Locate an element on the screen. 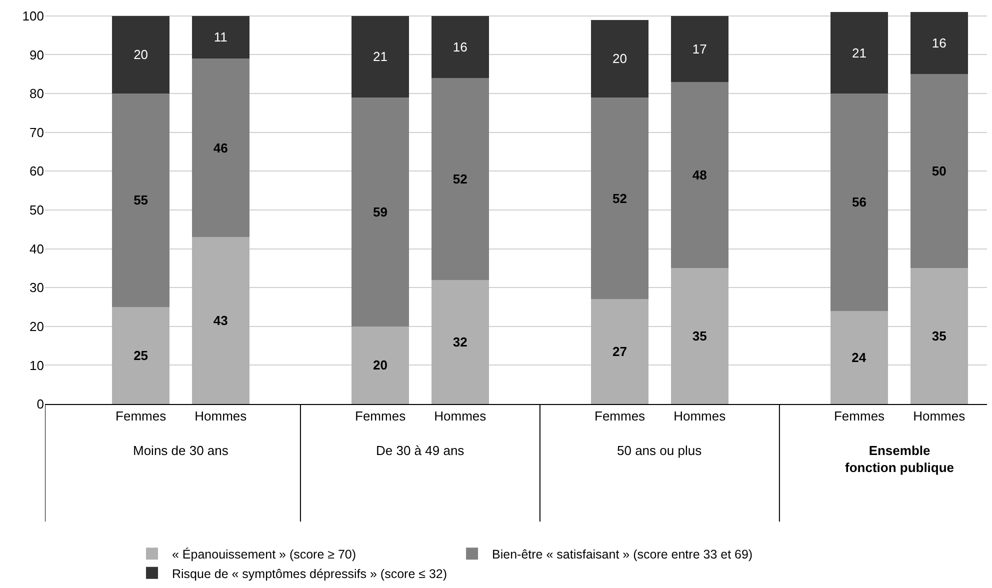 This screenshot has height=588, width=992. text: De 30 à 49 ans is located at coordinates (420, 450).